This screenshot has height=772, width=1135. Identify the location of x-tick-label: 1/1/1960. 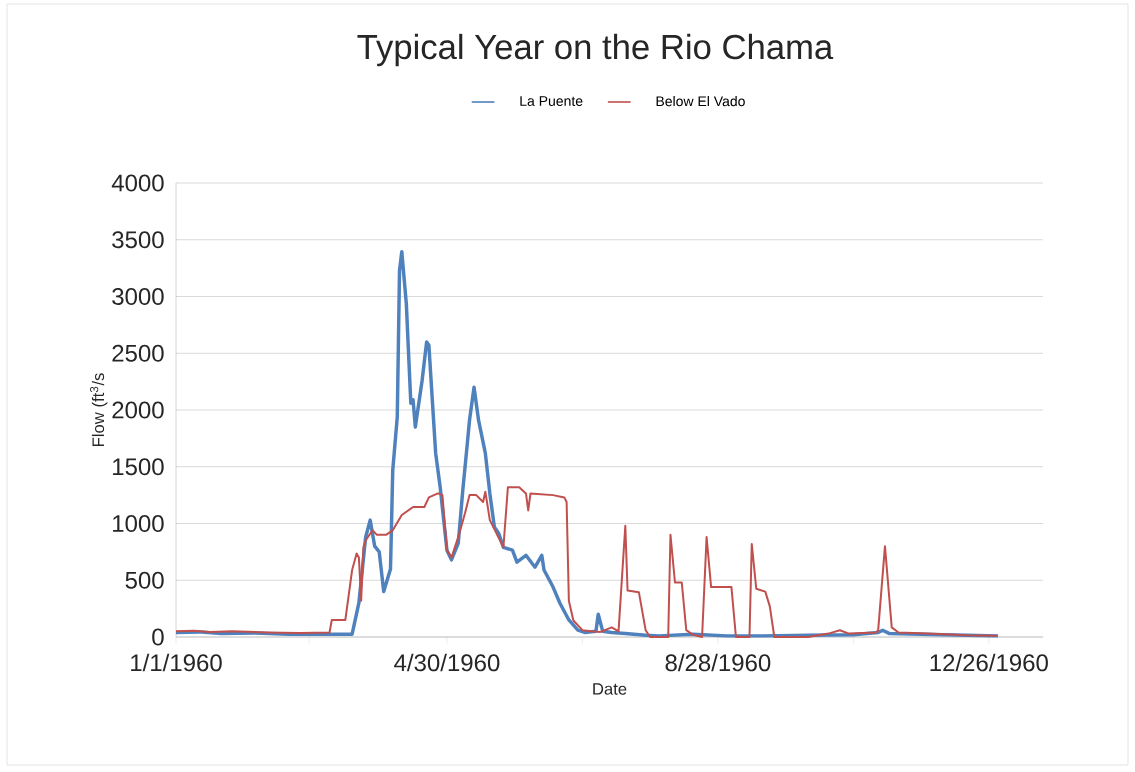
(176, 662).